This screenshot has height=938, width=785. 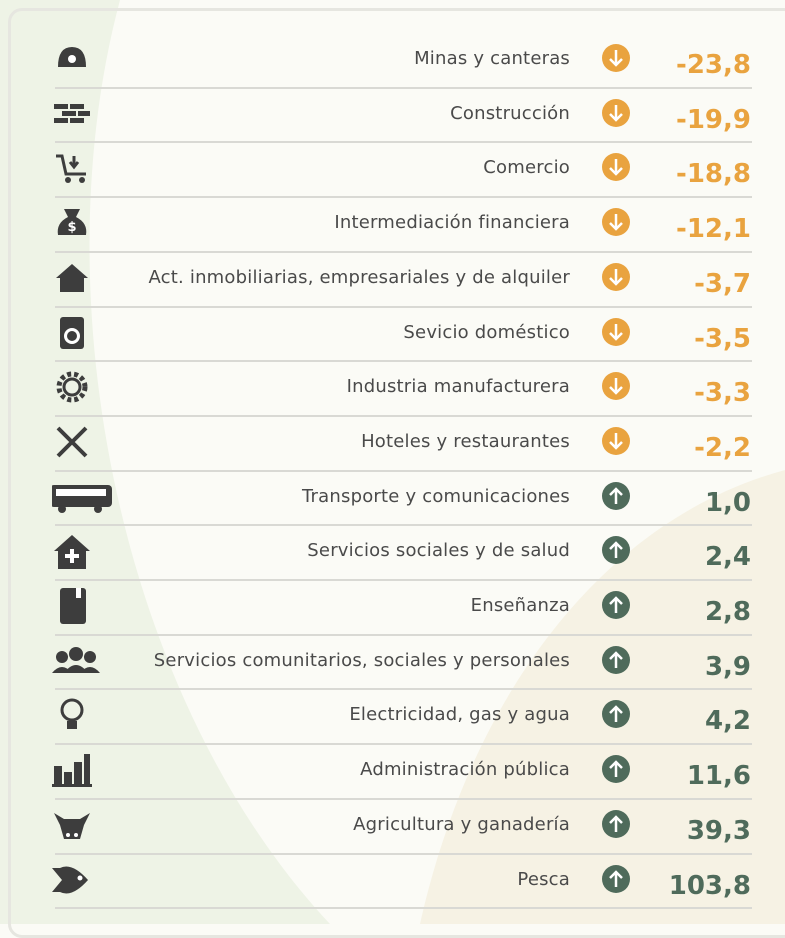 I want to click on sector-label: Construcción, so click(x=510, y=113).